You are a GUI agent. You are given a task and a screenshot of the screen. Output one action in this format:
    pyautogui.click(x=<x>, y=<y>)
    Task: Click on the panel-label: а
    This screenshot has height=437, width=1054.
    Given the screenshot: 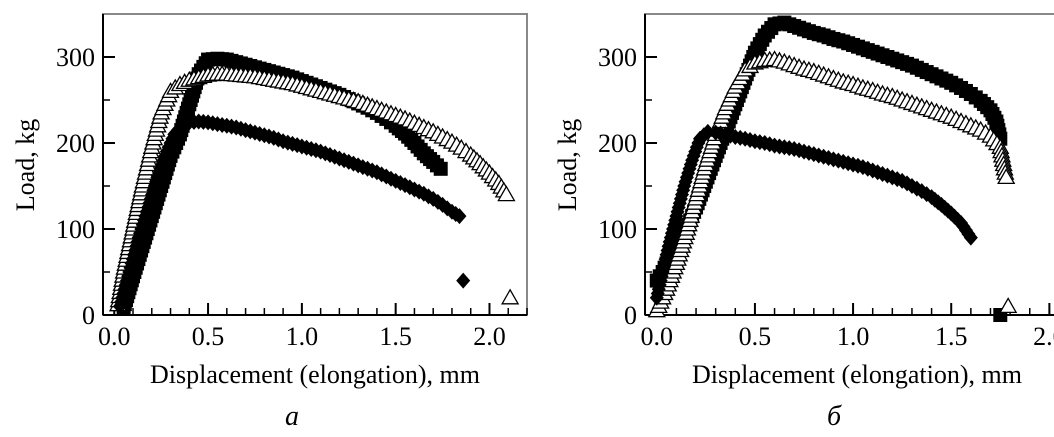 What is the action you would take?
    pyautogui.click(x=292, y=416)
    